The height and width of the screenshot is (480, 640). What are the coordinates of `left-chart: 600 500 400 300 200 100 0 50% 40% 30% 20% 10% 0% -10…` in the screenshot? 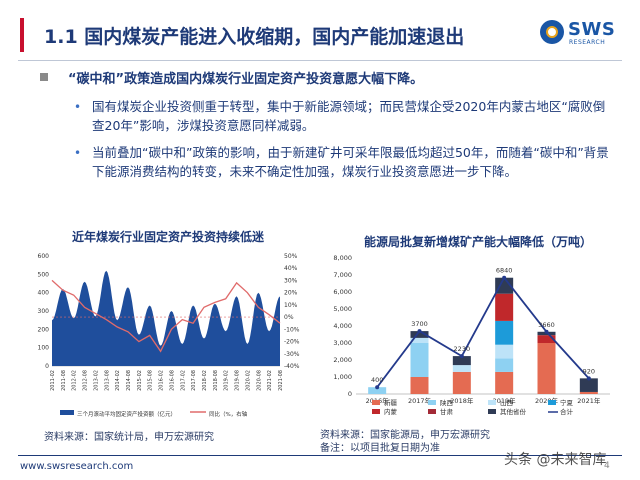 It's located at (169, 335).